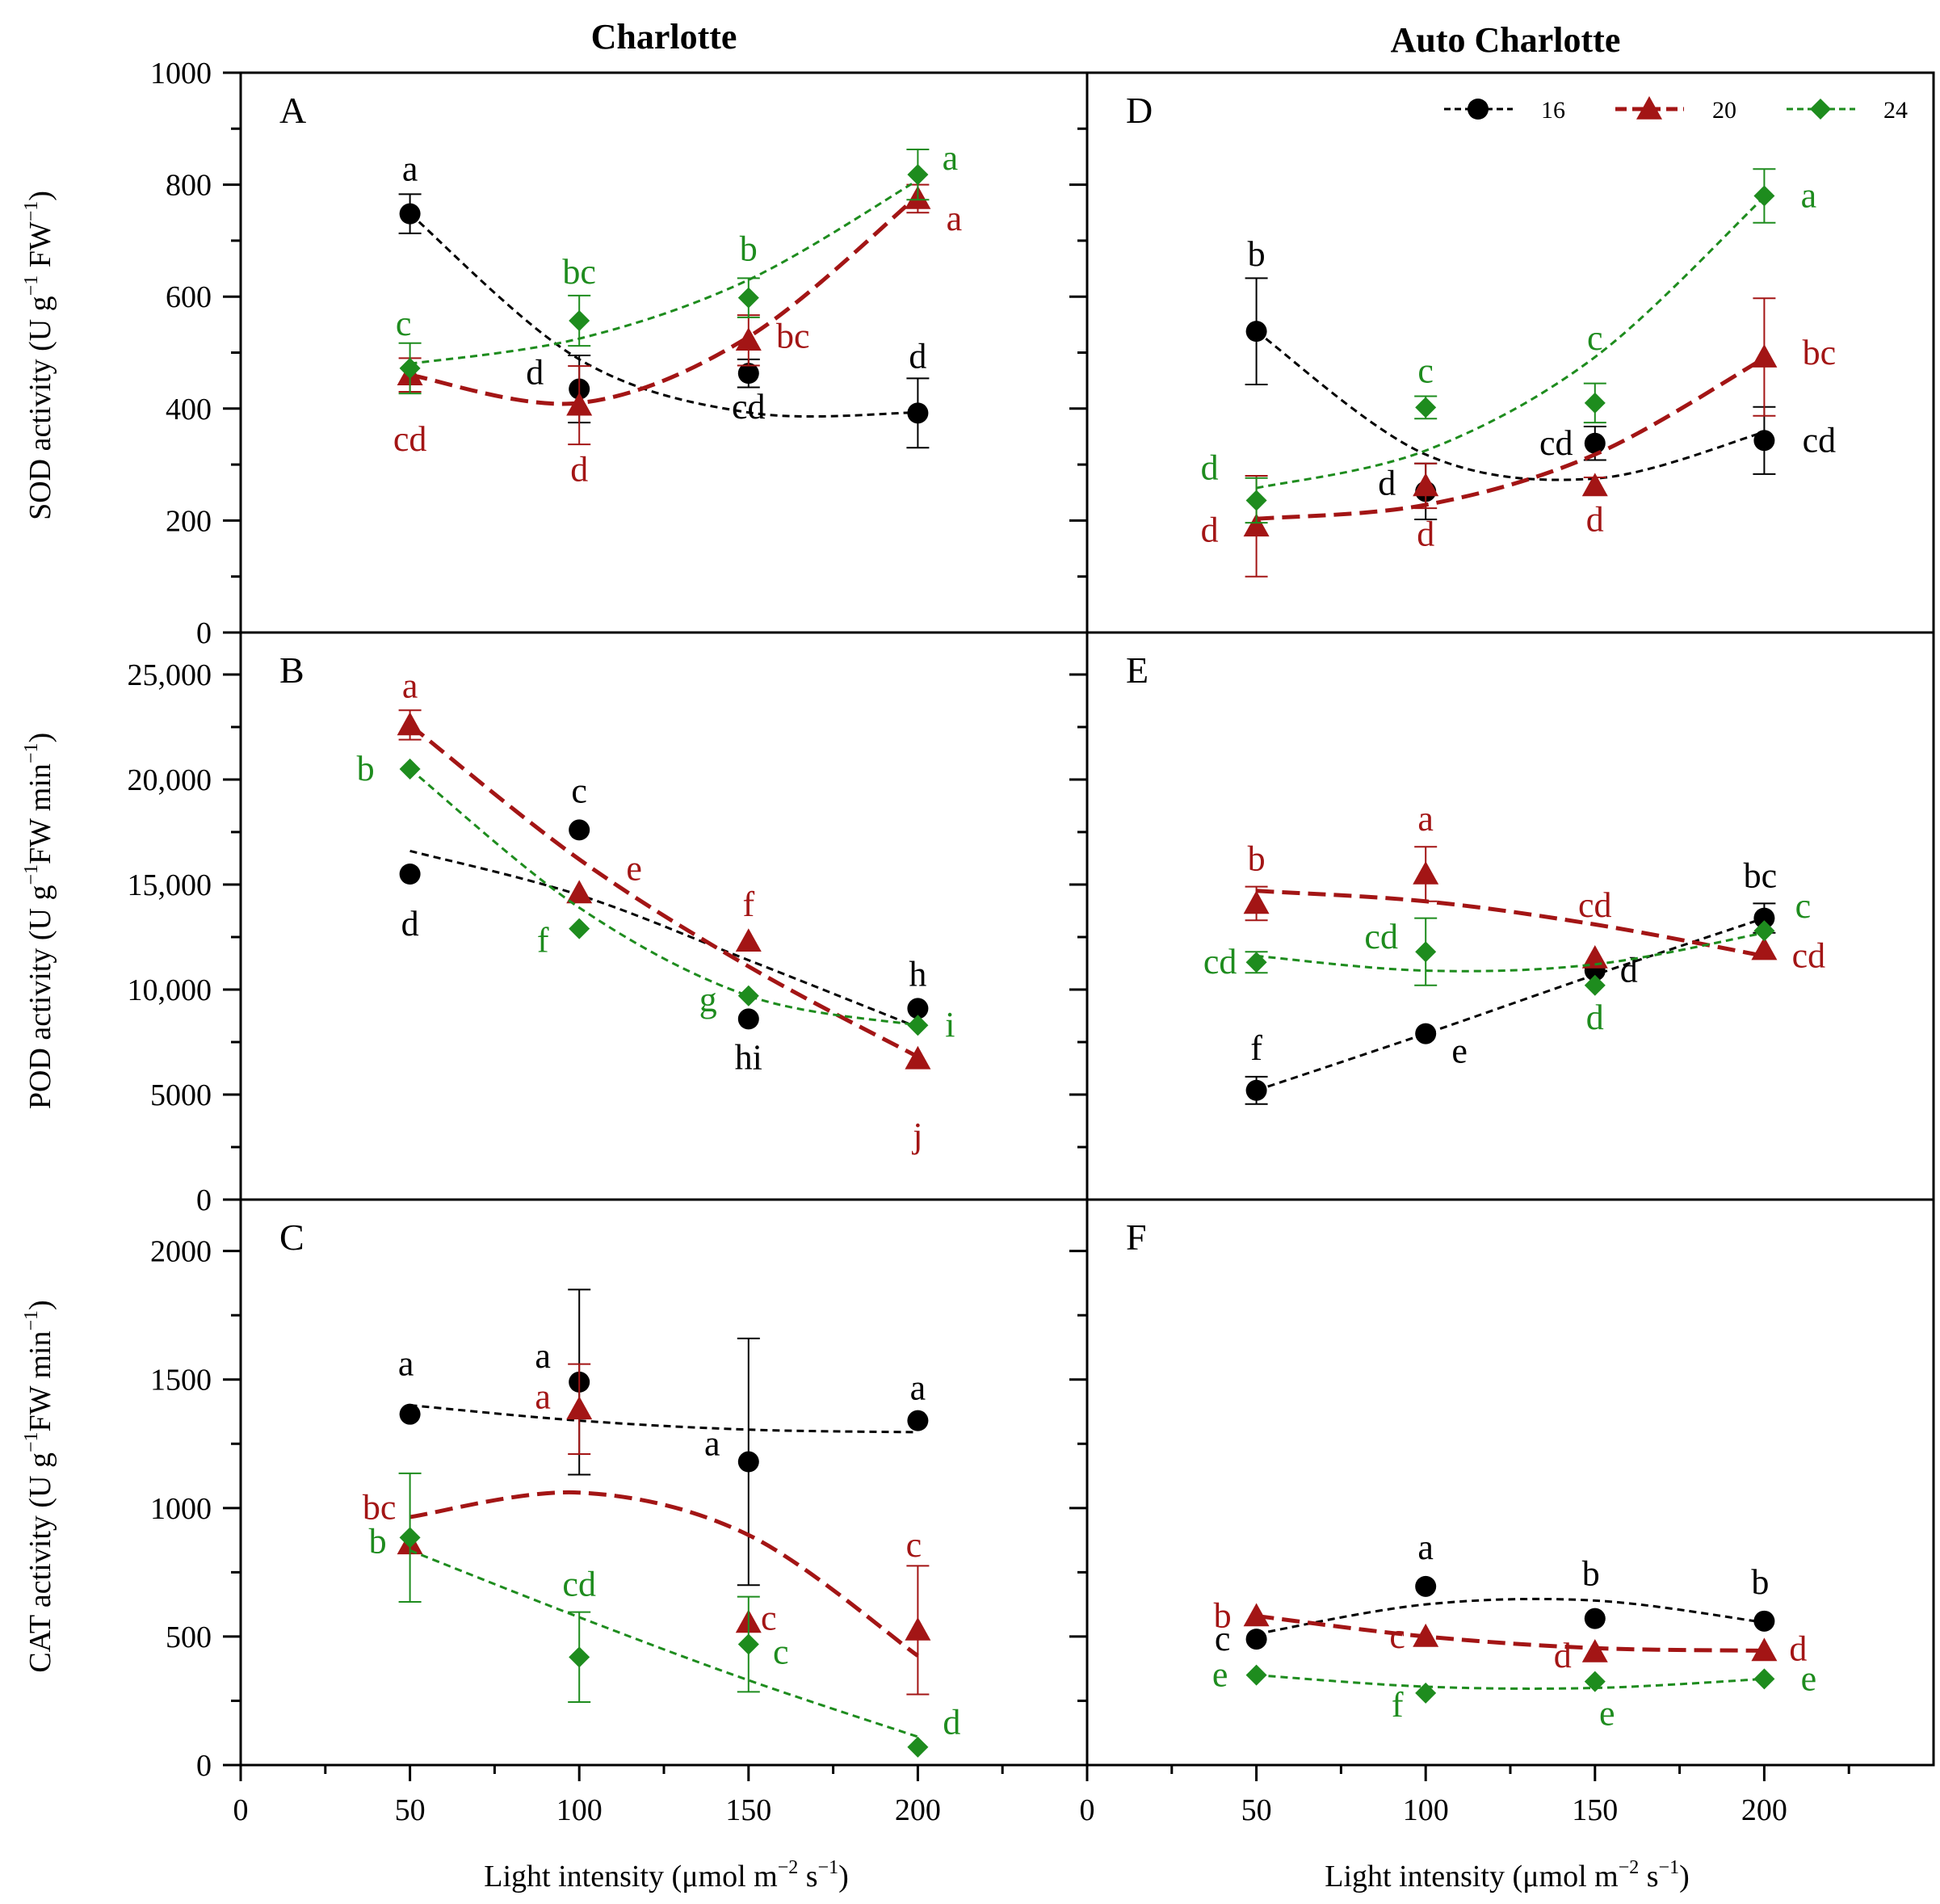  I want to click on significance-letter: g, so click(708, 999).